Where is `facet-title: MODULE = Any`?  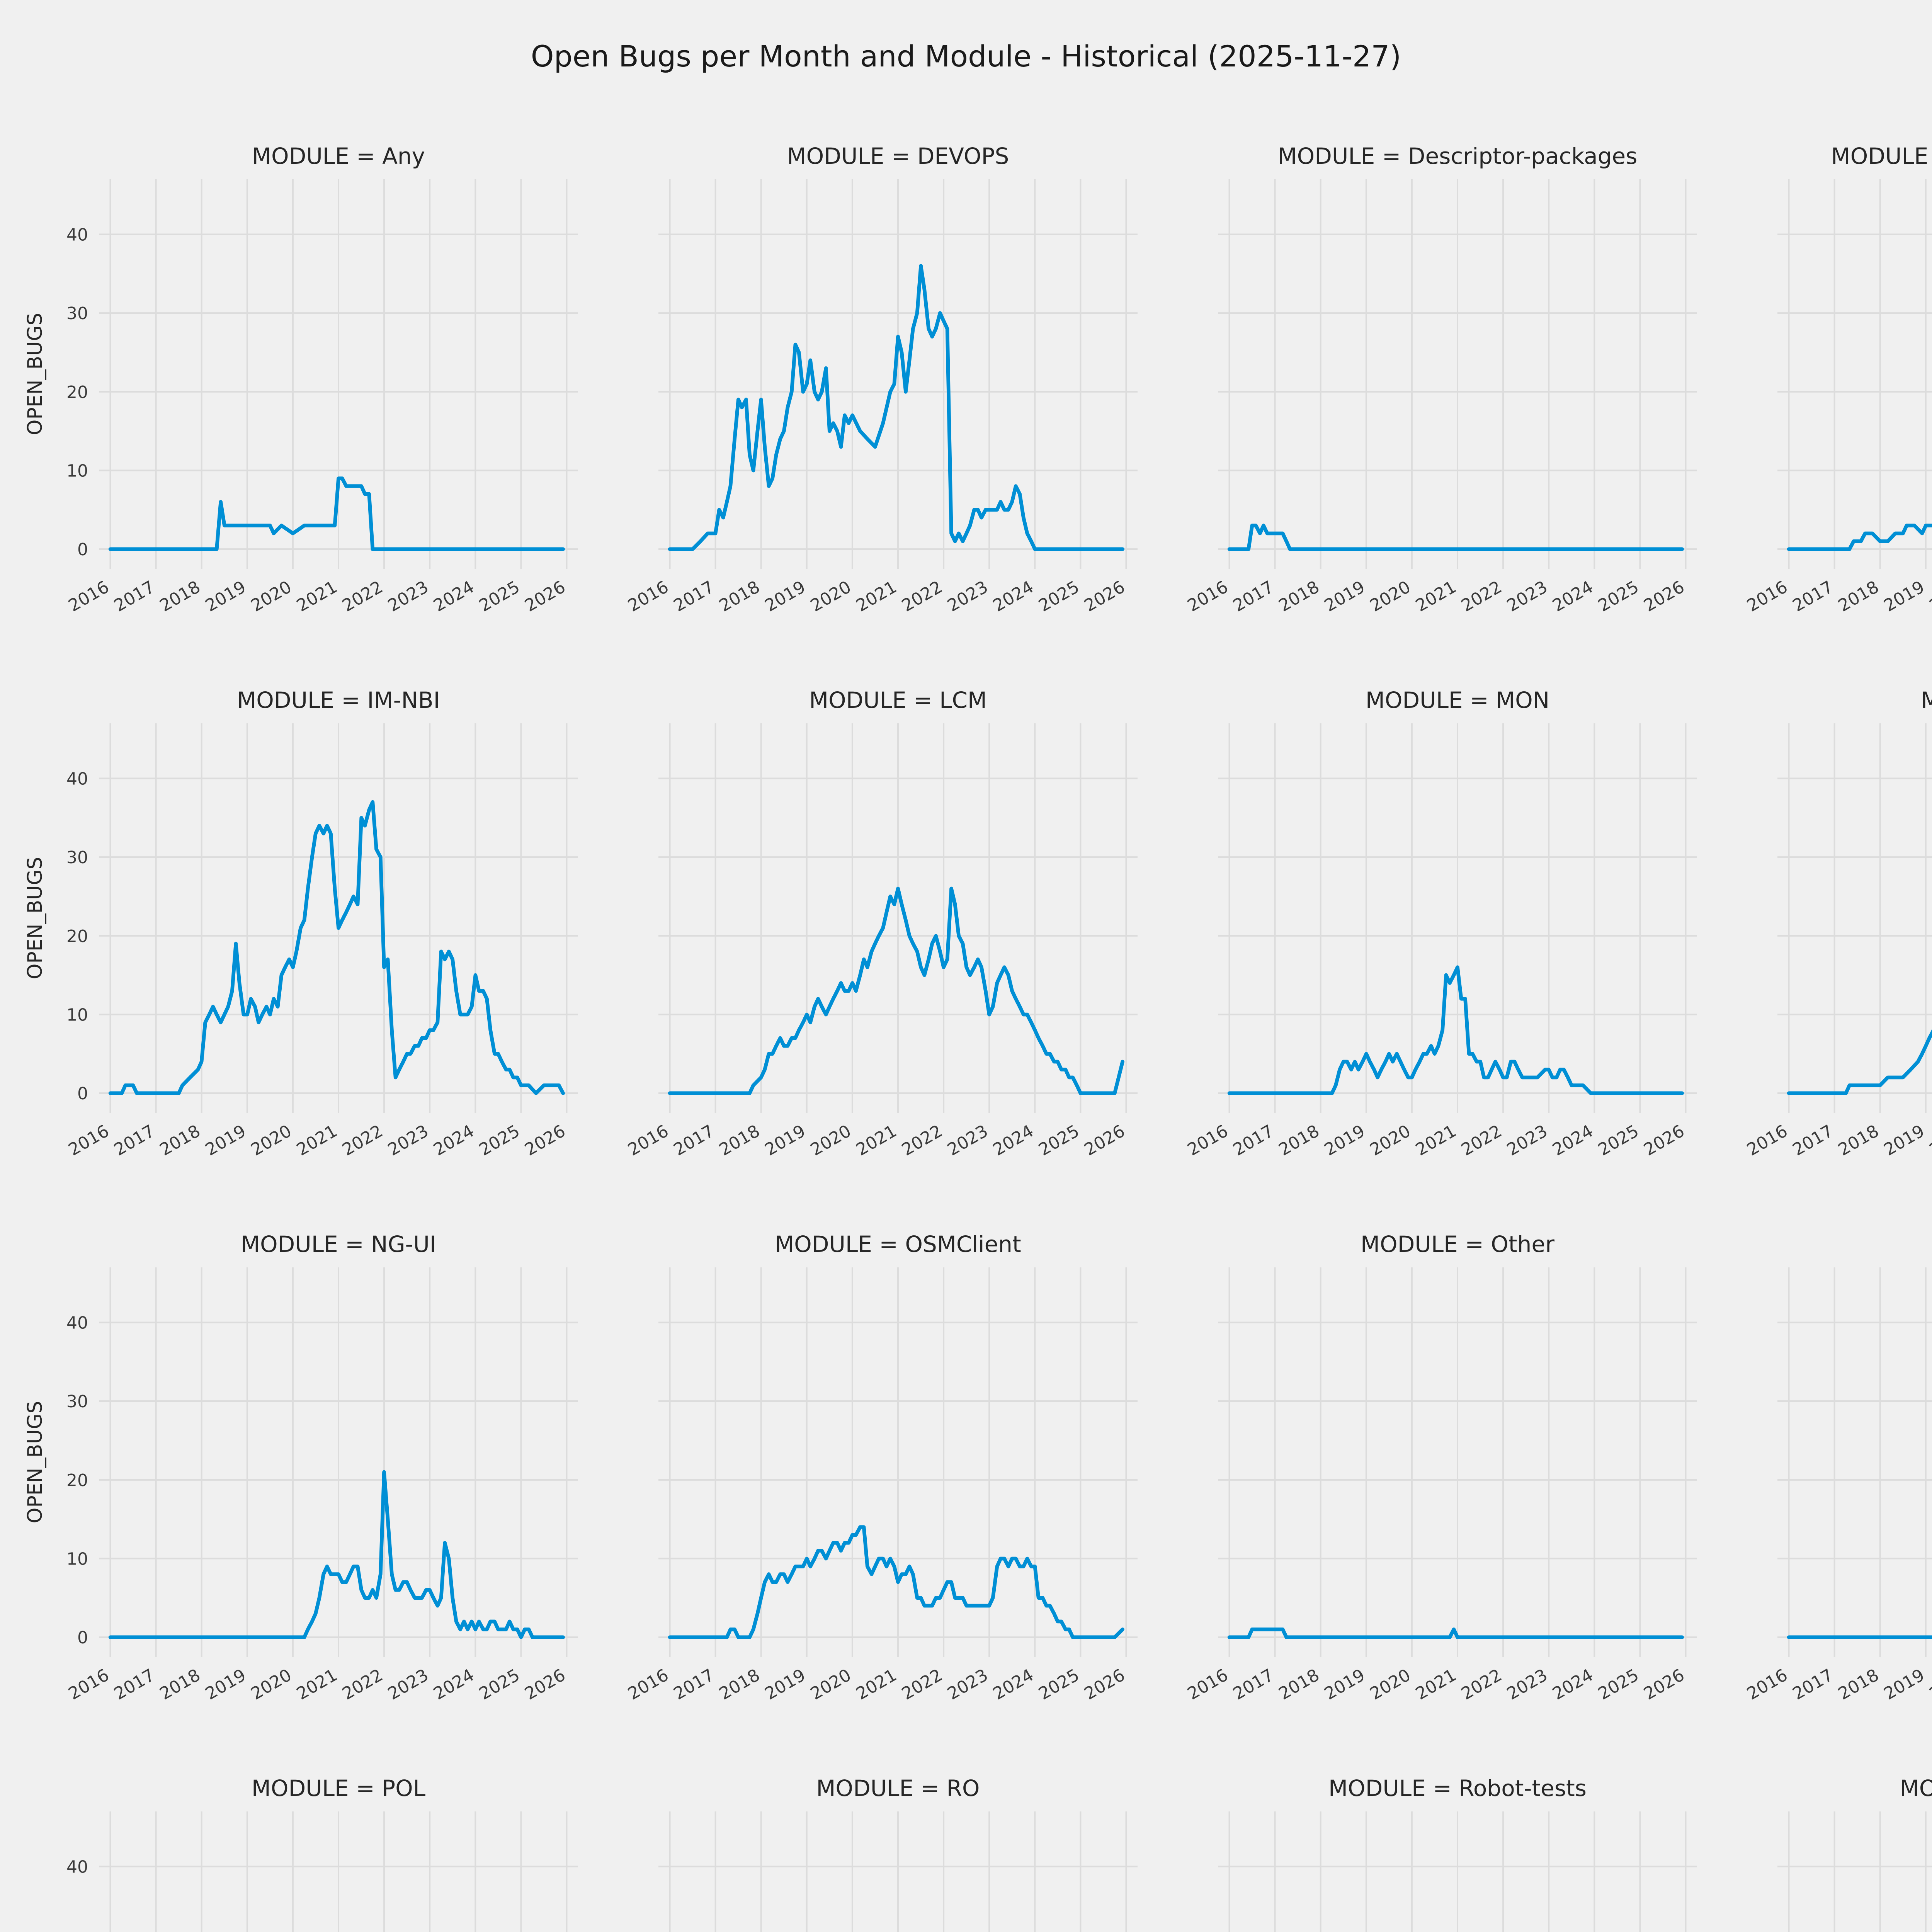
facet-title: MODULE = Any is located at coordinates (339, 158).